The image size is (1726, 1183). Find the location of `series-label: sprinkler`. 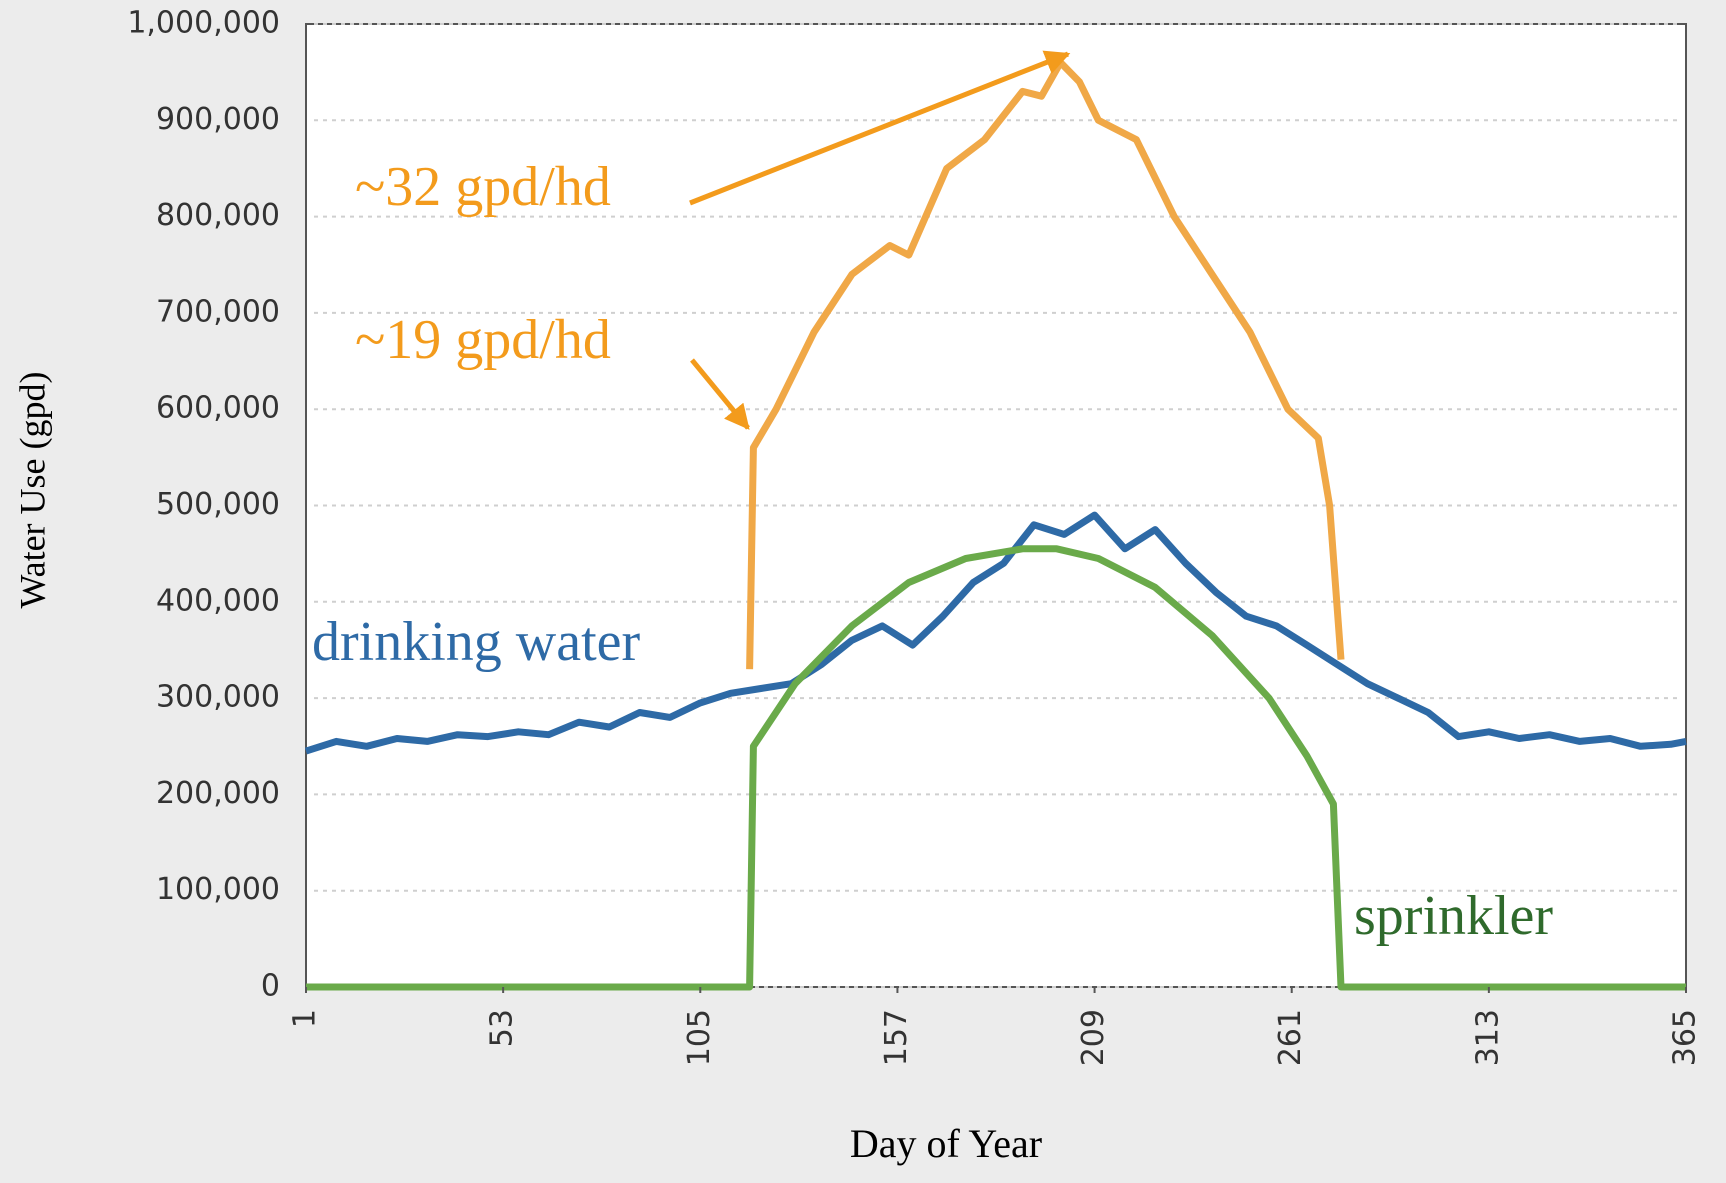

series-label: sprinkler is located at coordinates (1453, 916).